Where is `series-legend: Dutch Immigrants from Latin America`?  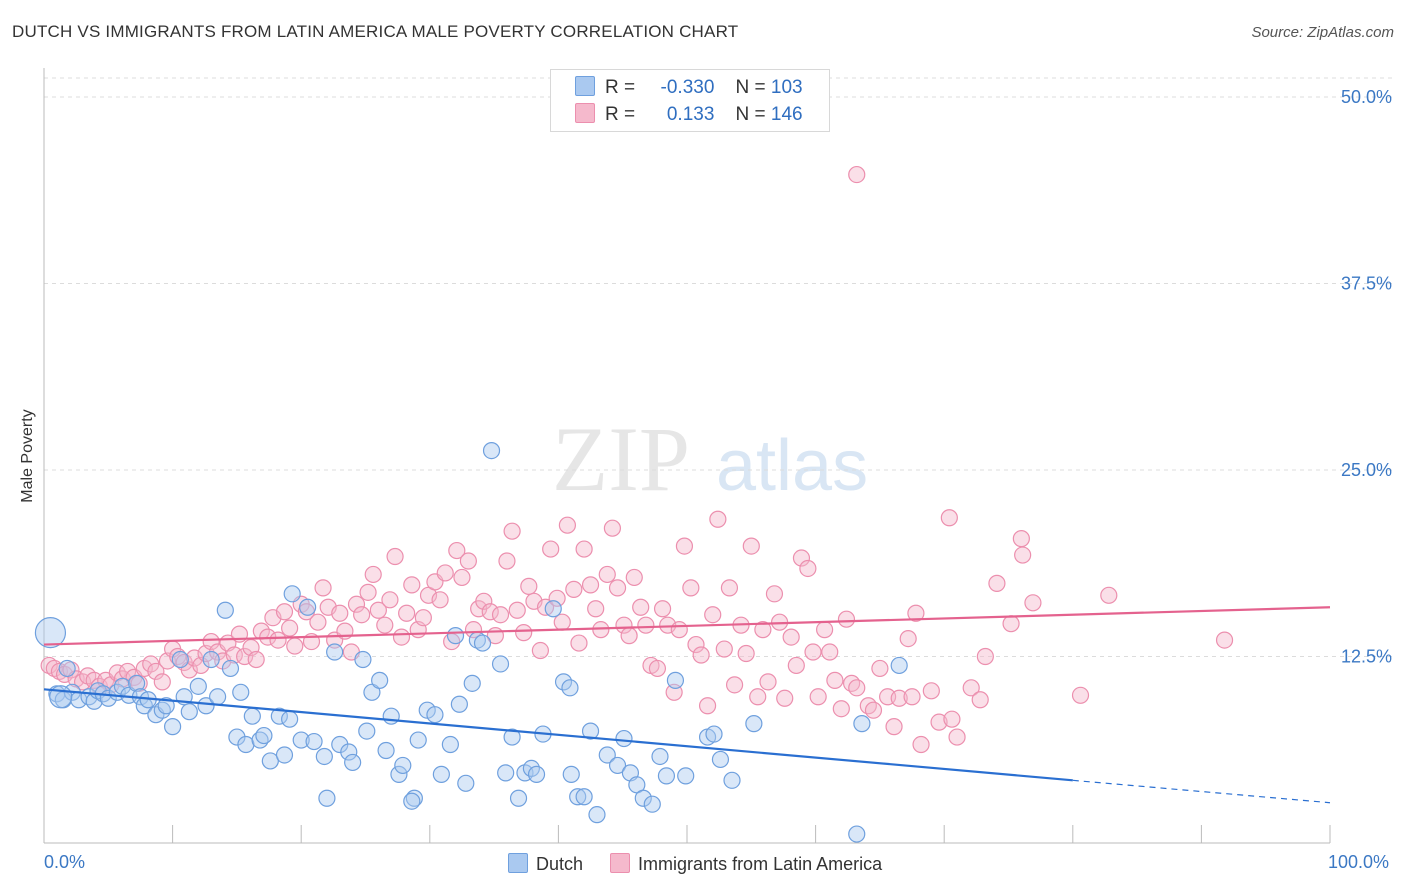 series-legend: Dutch Immigrants from Latin America is located at coordinates (706, 864).